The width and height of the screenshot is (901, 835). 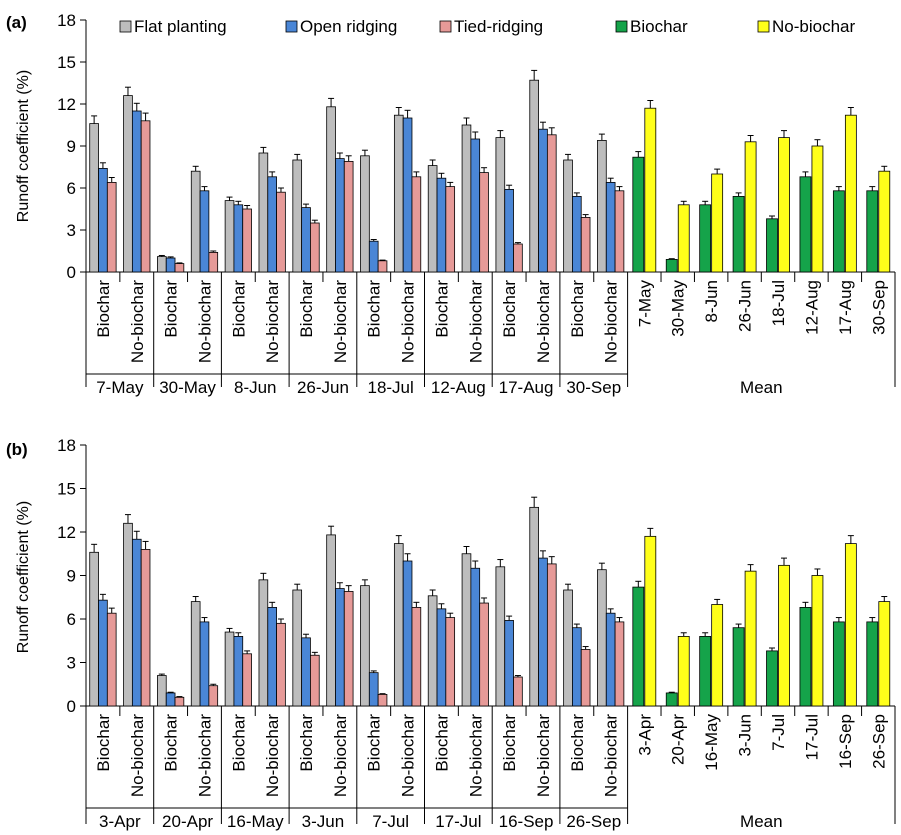 I want to click on date-group: Biochar No-biochar 17-Aug, so click(x=528, y=233).